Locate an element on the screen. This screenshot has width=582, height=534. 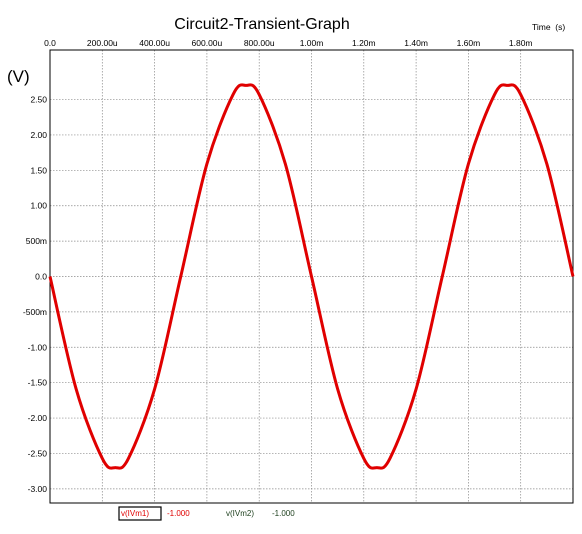
legend-value-1: -1.000 is located at coordinates (178, 513).